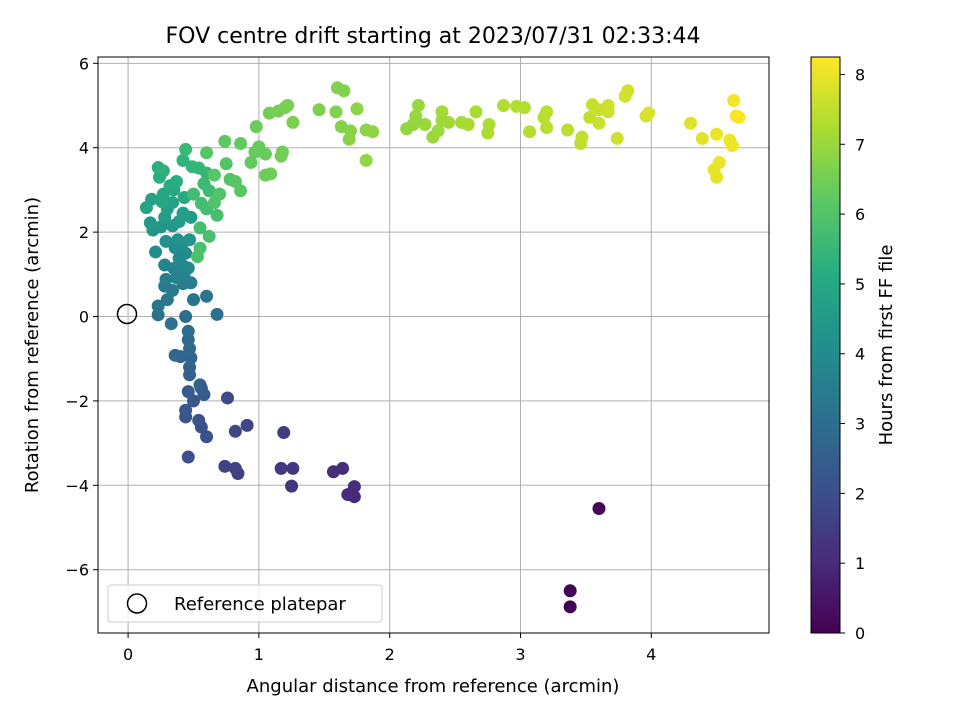  Describe the element at coordinates (127, 314) in the screenshot. I see `reference-platepar-marker` at that location.